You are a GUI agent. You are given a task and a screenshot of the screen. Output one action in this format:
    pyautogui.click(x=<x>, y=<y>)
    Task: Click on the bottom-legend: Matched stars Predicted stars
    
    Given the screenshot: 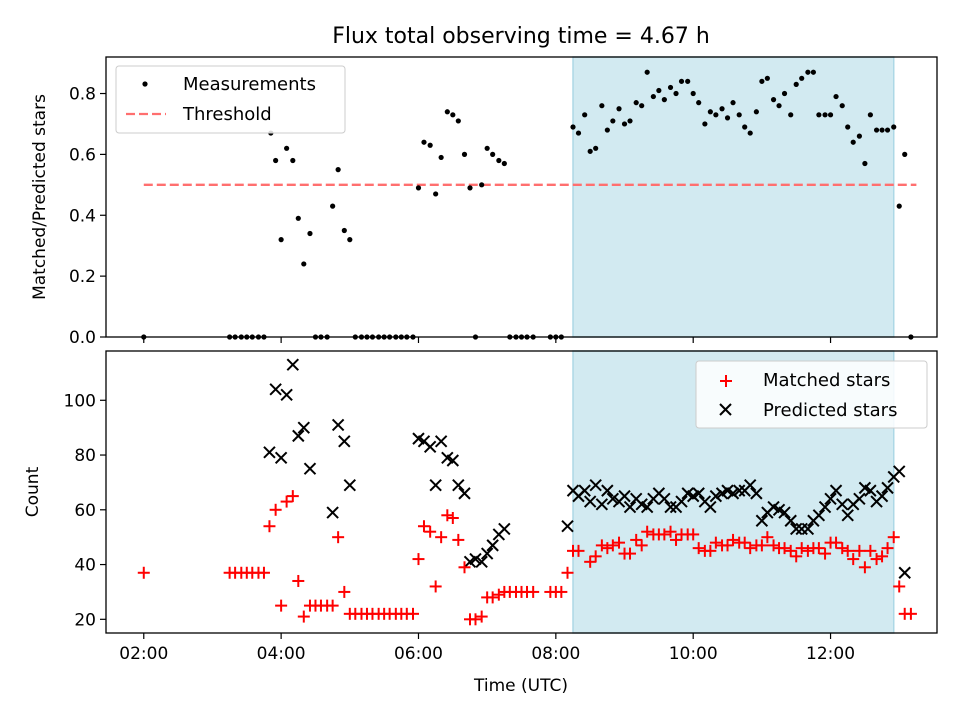 What is the action you would take?
    pyautogui.click(x=811, y=394)
    